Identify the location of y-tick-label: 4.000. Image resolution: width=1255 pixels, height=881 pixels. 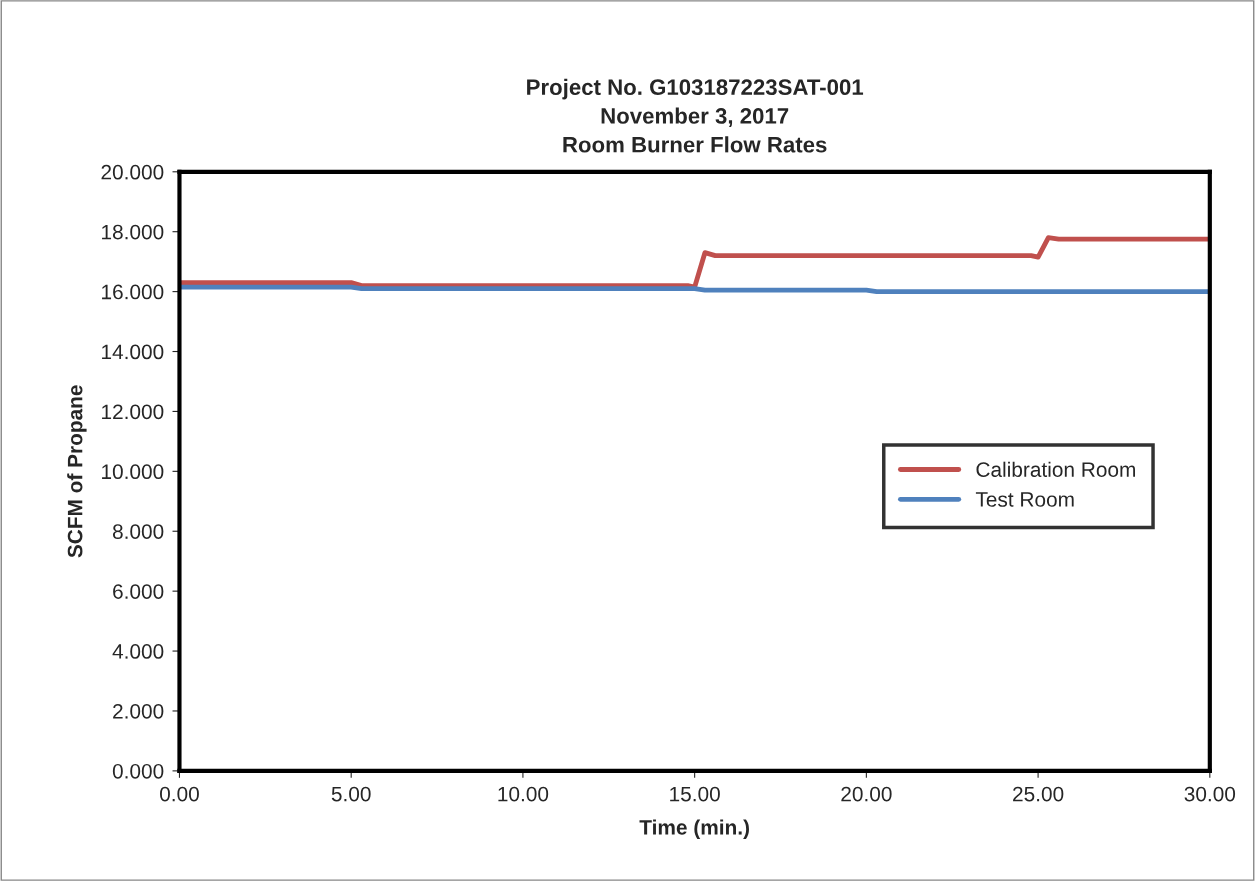
(138, 651).